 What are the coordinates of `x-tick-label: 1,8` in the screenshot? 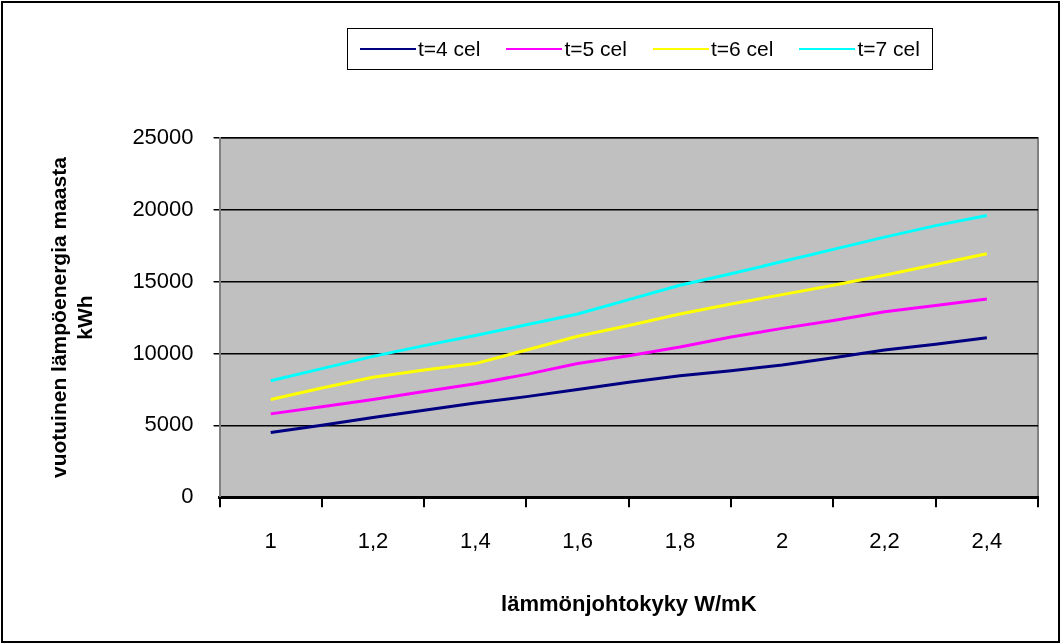 It's located at (680, 541).